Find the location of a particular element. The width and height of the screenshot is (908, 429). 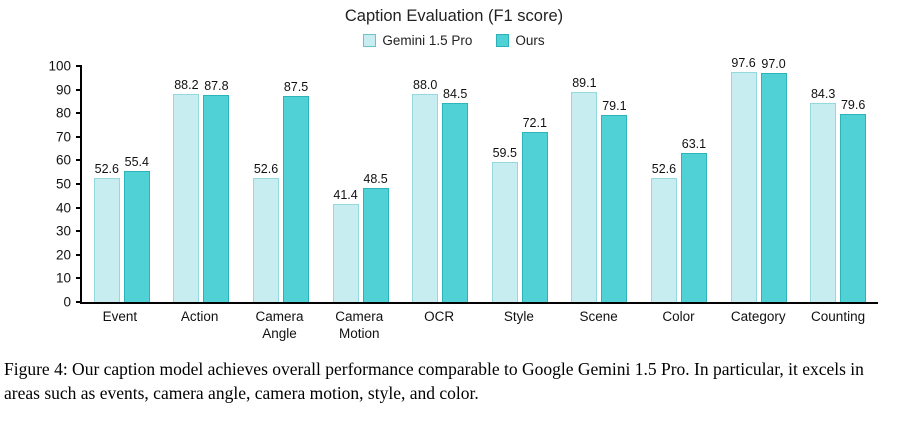

chart-title: Caption Evaluation (F1 score) is located at coordinates (454, 16).